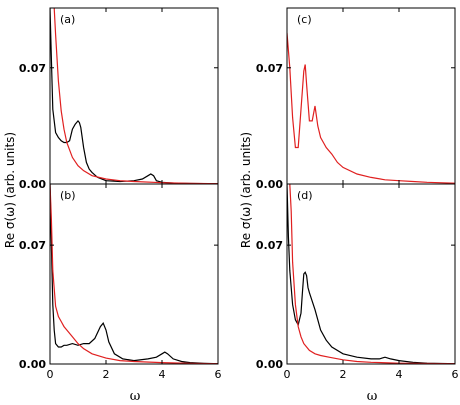  I want to click on panel-label: (c), so click(304, 19).